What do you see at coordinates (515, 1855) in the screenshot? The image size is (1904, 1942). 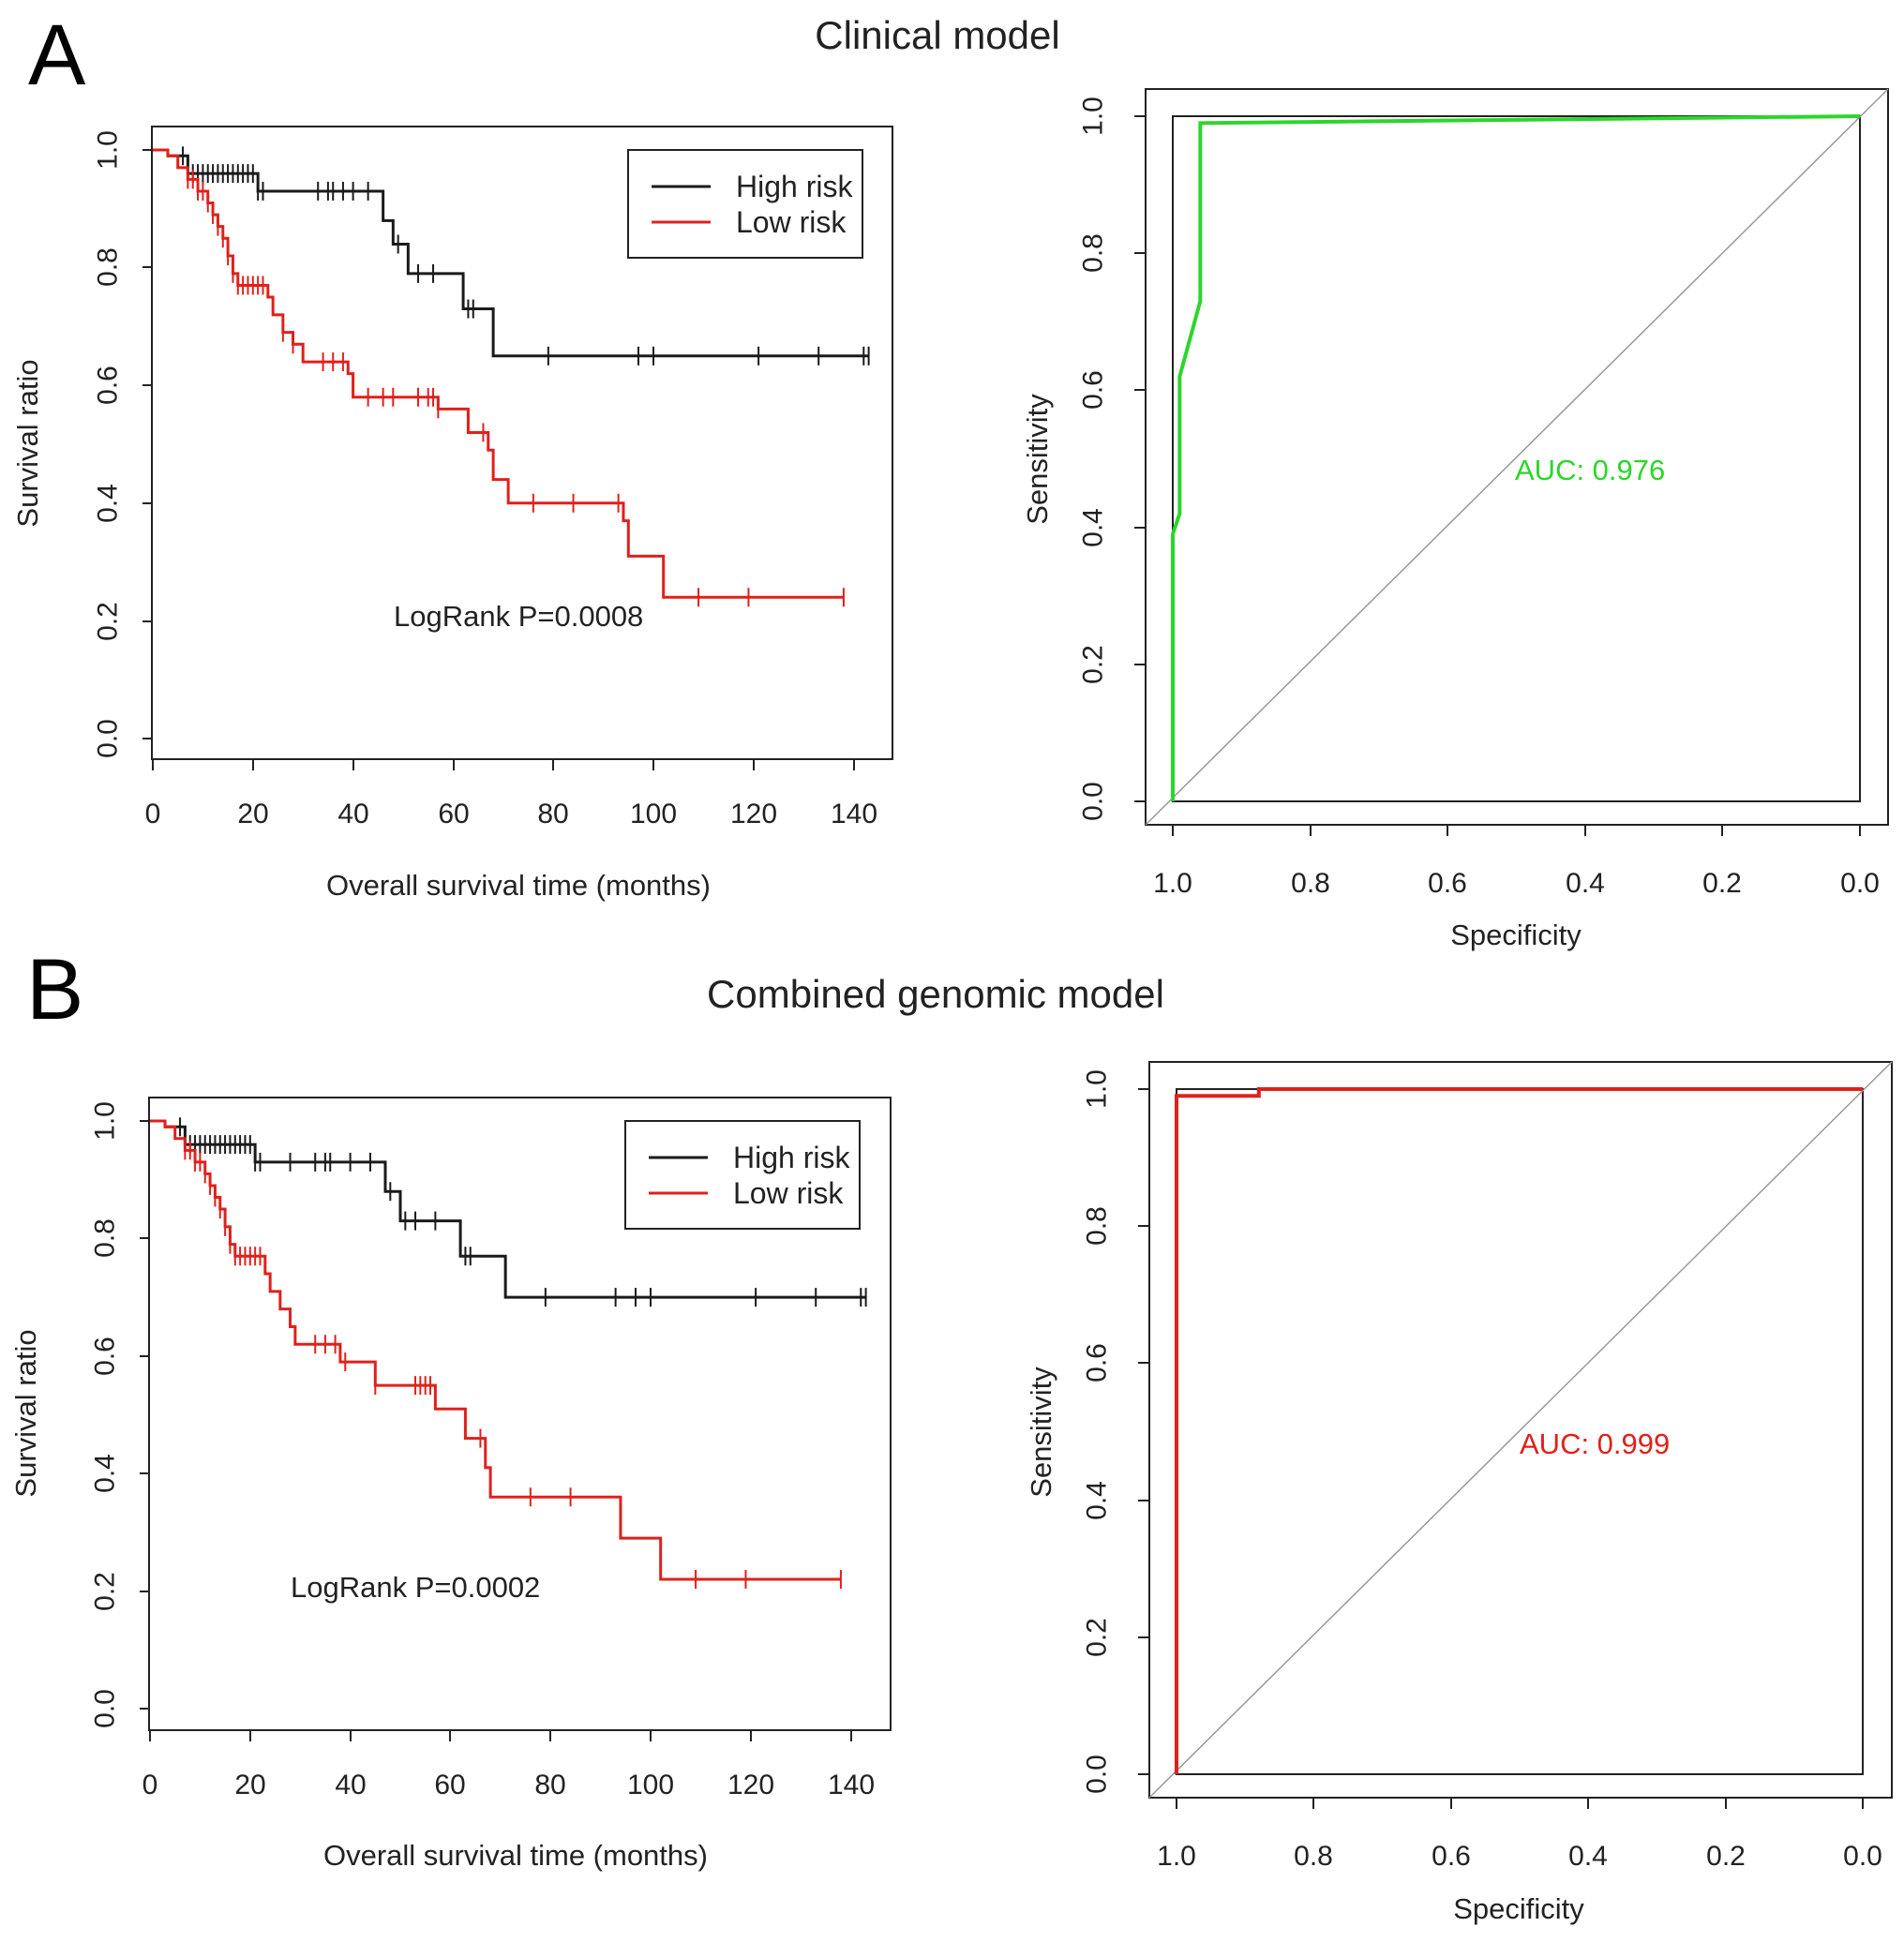 I see `km-x-axis-label-b: Overall survival time (months)` at bounding box center [515, 1855].